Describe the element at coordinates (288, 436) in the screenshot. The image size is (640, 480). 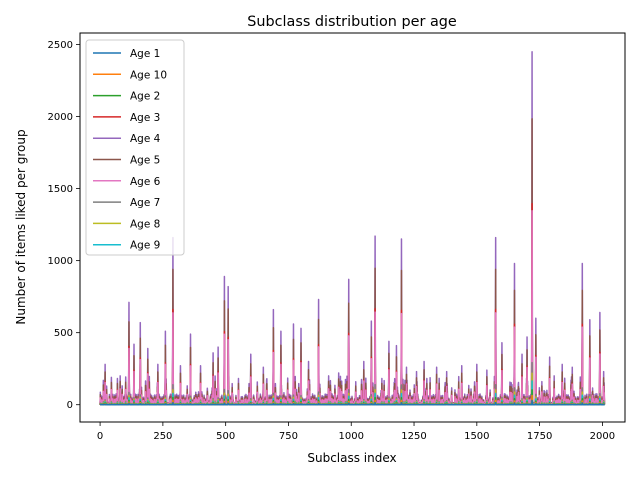
I see `x-tick-label: 750` at that location.